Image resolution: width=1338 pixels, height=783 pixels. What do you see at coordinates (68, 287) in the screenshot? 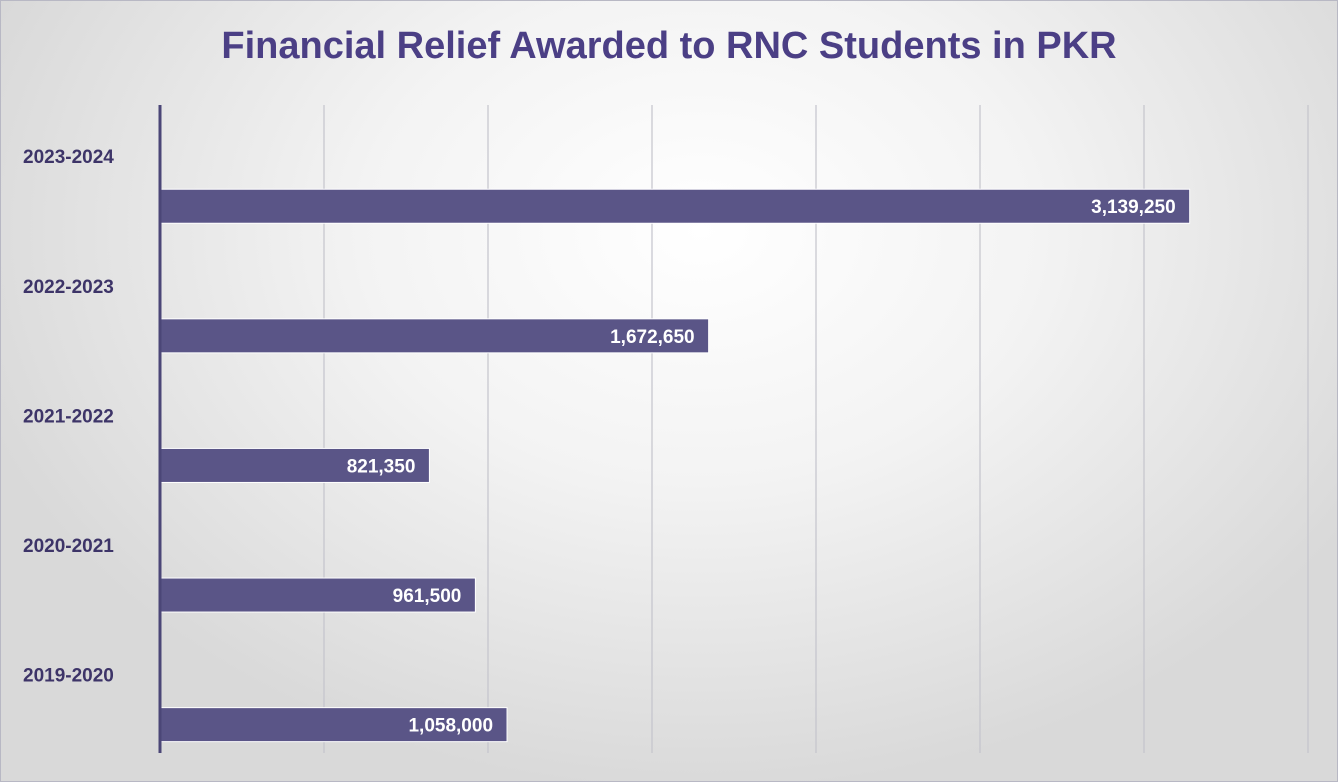
I see `category-label-1: 2022-2023` at bounding box center [68, 287].